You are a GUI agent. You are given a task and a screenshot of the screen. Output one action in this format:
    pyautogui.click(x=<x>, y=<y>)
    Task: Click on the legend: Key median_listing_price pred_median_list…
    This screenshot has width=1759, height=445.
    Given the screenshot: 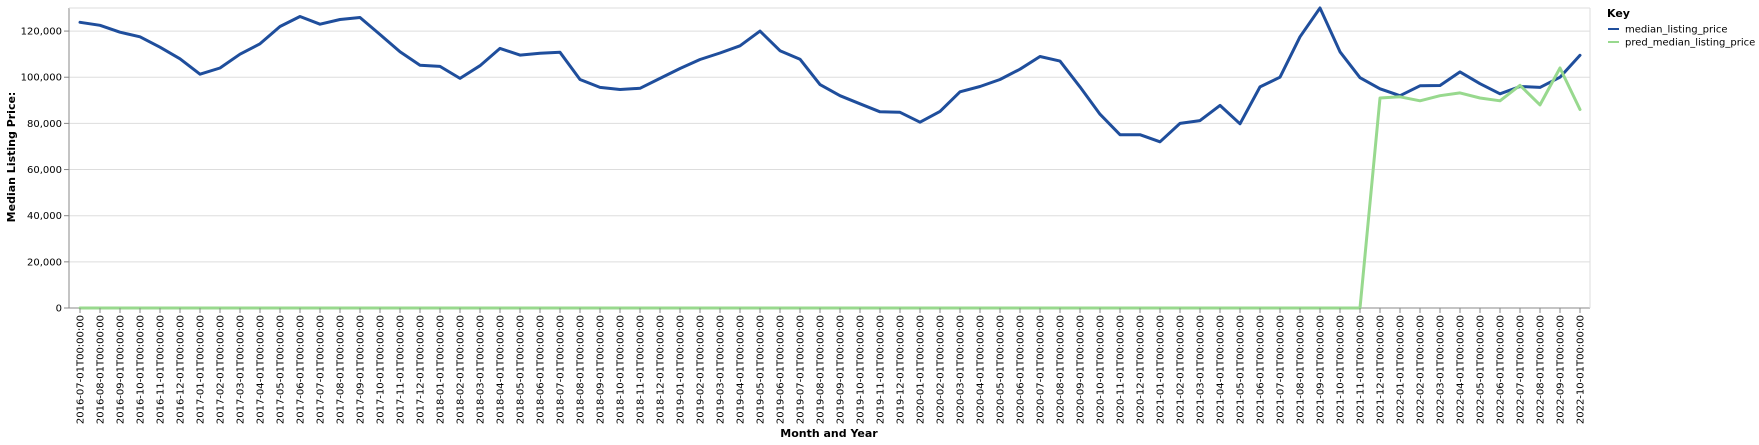 What is the action you would take?
    pyautogui.click(x=1681, y=28)
    